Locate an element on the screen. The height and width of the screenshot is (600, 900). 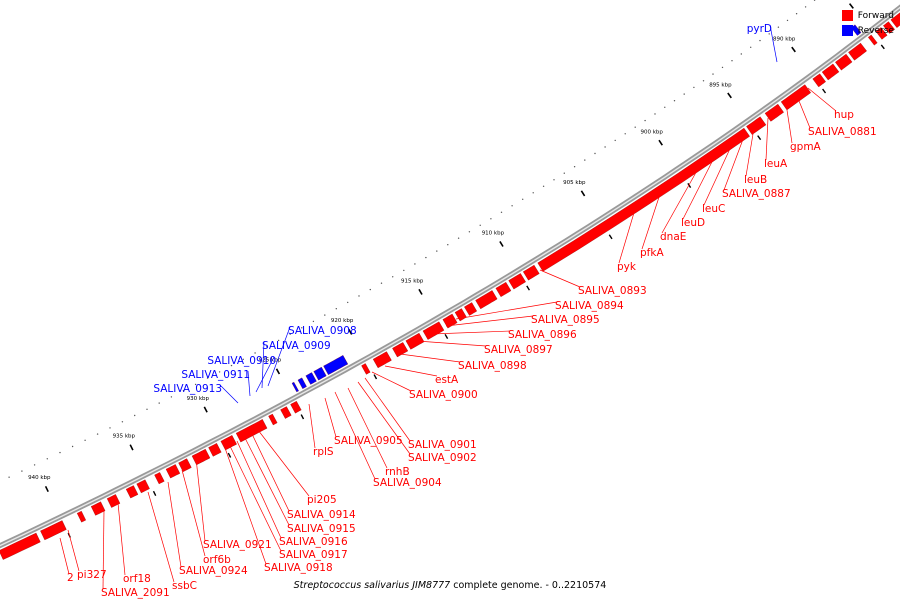
gene-label: pi205 is located at coordinates (322, 500).